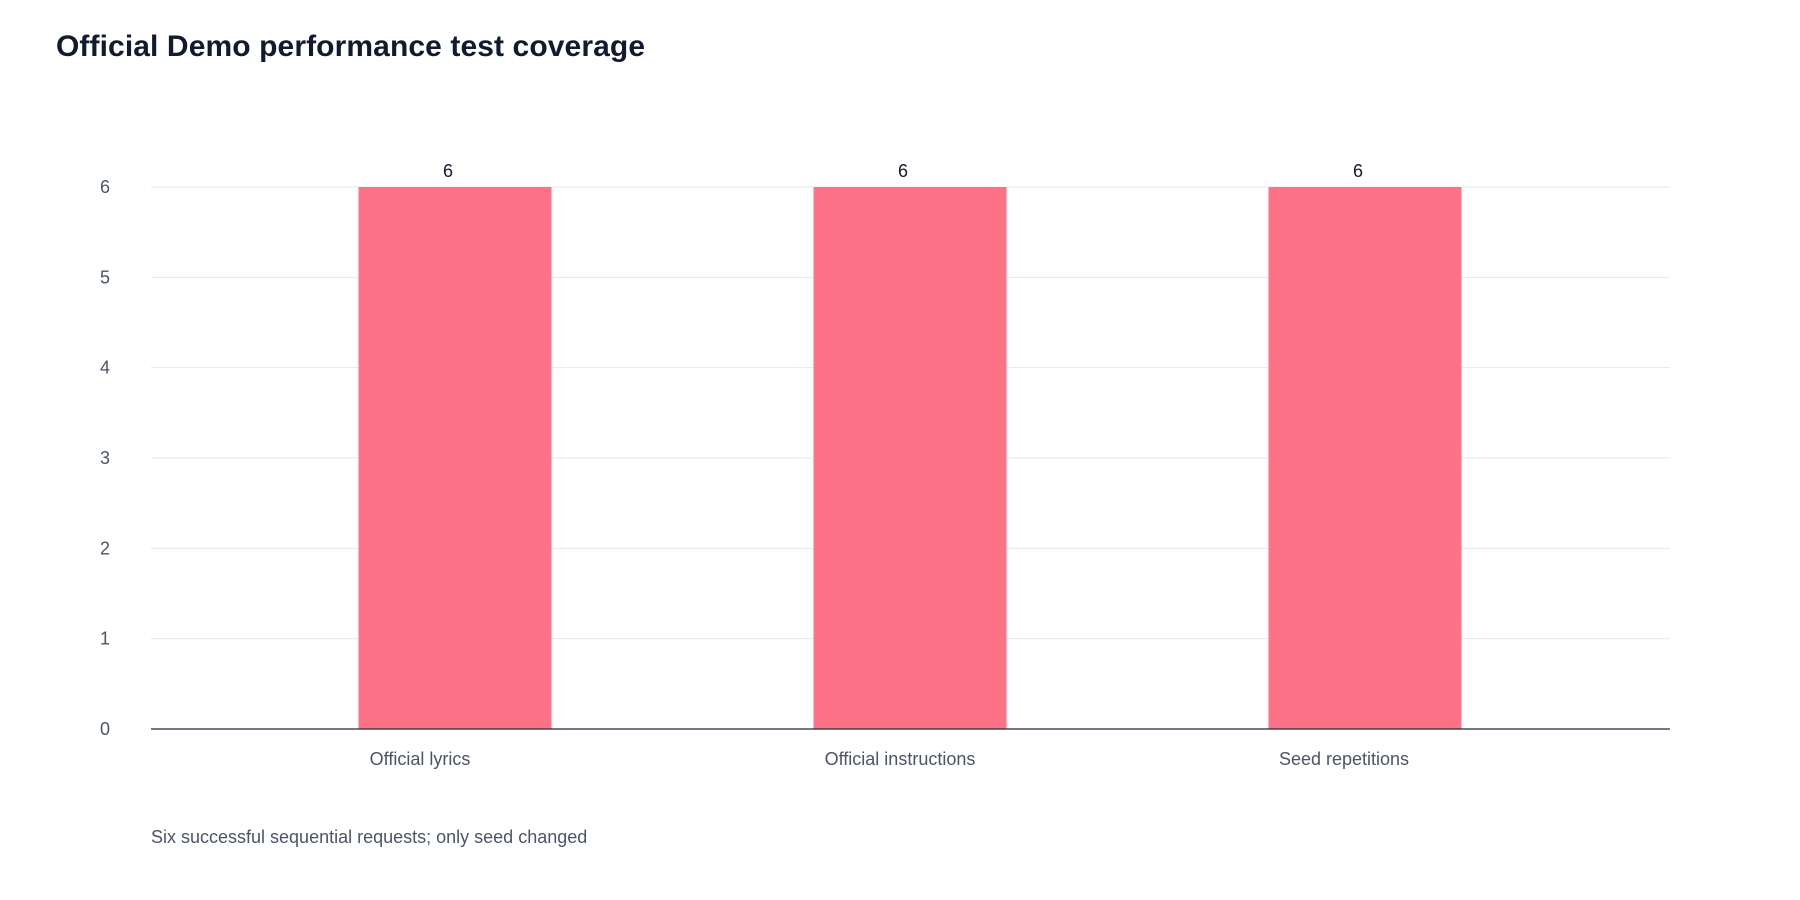 The height and width of the screenshot is (900, 1800). I want to click on x-tick-label: Seed repetitions, so click(1344, 759).